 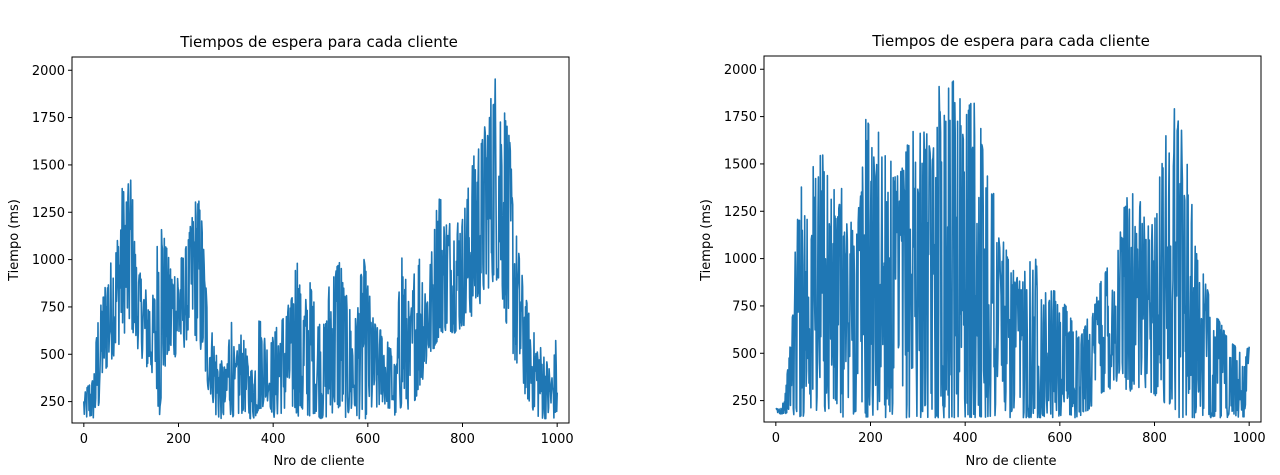 I want to click on chart-right-y-axis: 250 500 750 1000 1250 1500 1750 2000, so click(x=744, y=236).